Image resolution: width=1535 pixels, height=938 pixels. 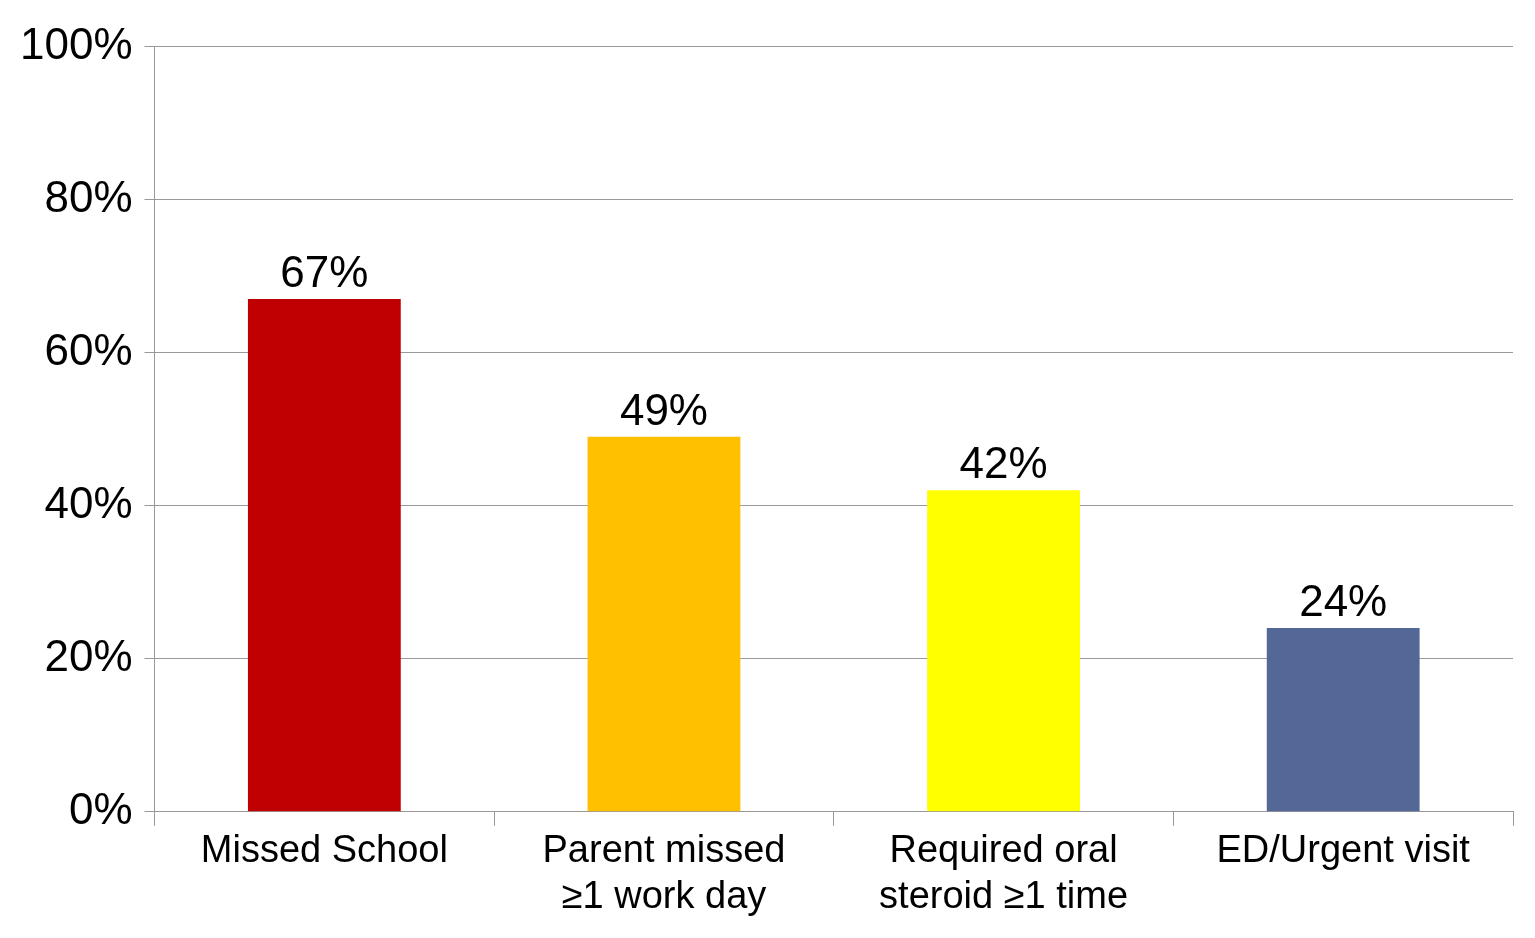 What do you see at coordinates (88, 349) in the screenshot?
I see `y-tick-label: 60%` at bounding box center [88, 349].